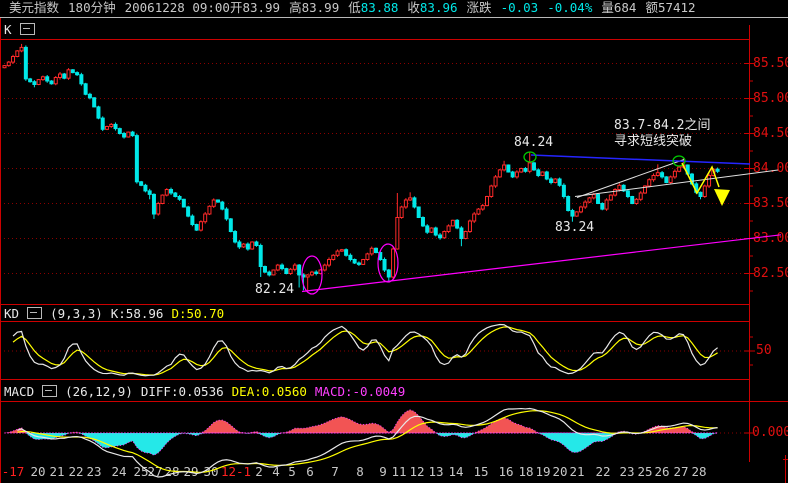 The height and width of the screenshot is (483, 788). What do you see at coordinates (119, 471) in the screenshot?
I see `time-axis-label: 24` at bounding box center [119, 471].